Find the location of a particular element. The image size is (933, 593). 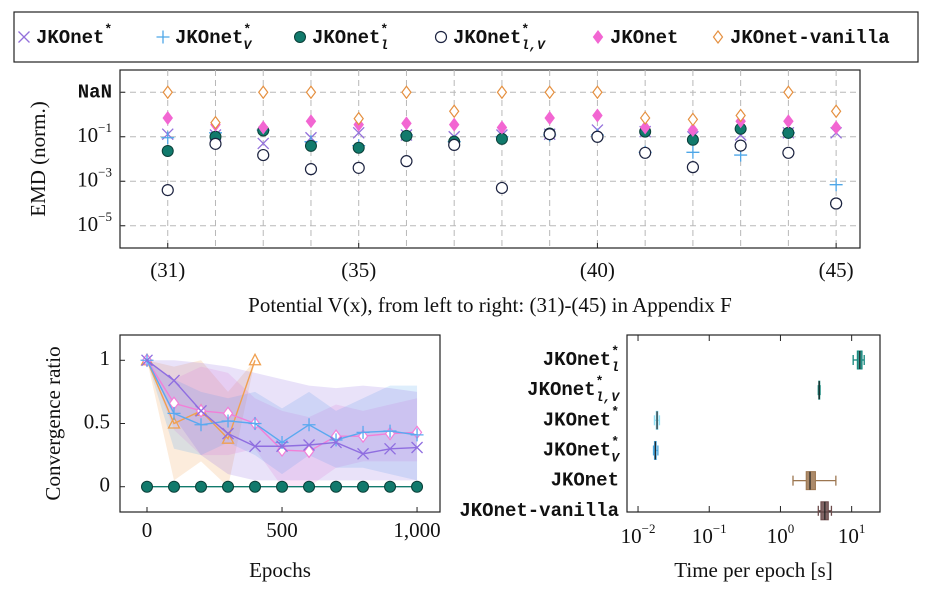

legend-label-text: JKOnet* is located at coordinates (74, 35).